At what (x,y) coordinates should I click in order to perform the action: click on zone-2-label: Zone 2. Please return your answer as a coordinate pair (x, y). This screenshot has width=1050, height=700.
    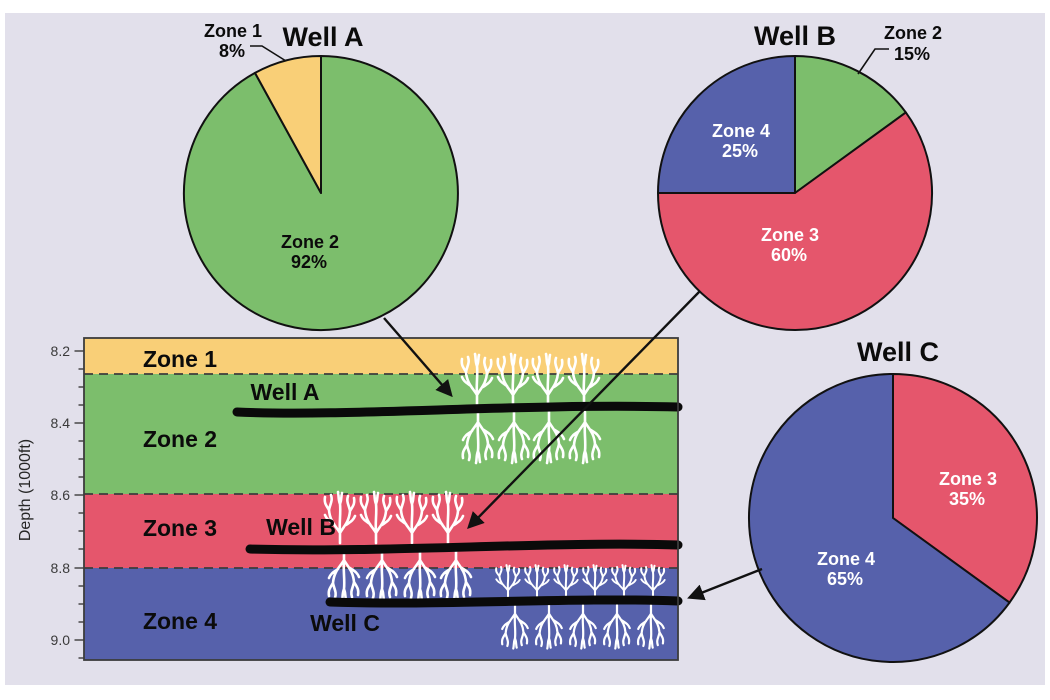
    Looking at the image, I should click on (180, 439).